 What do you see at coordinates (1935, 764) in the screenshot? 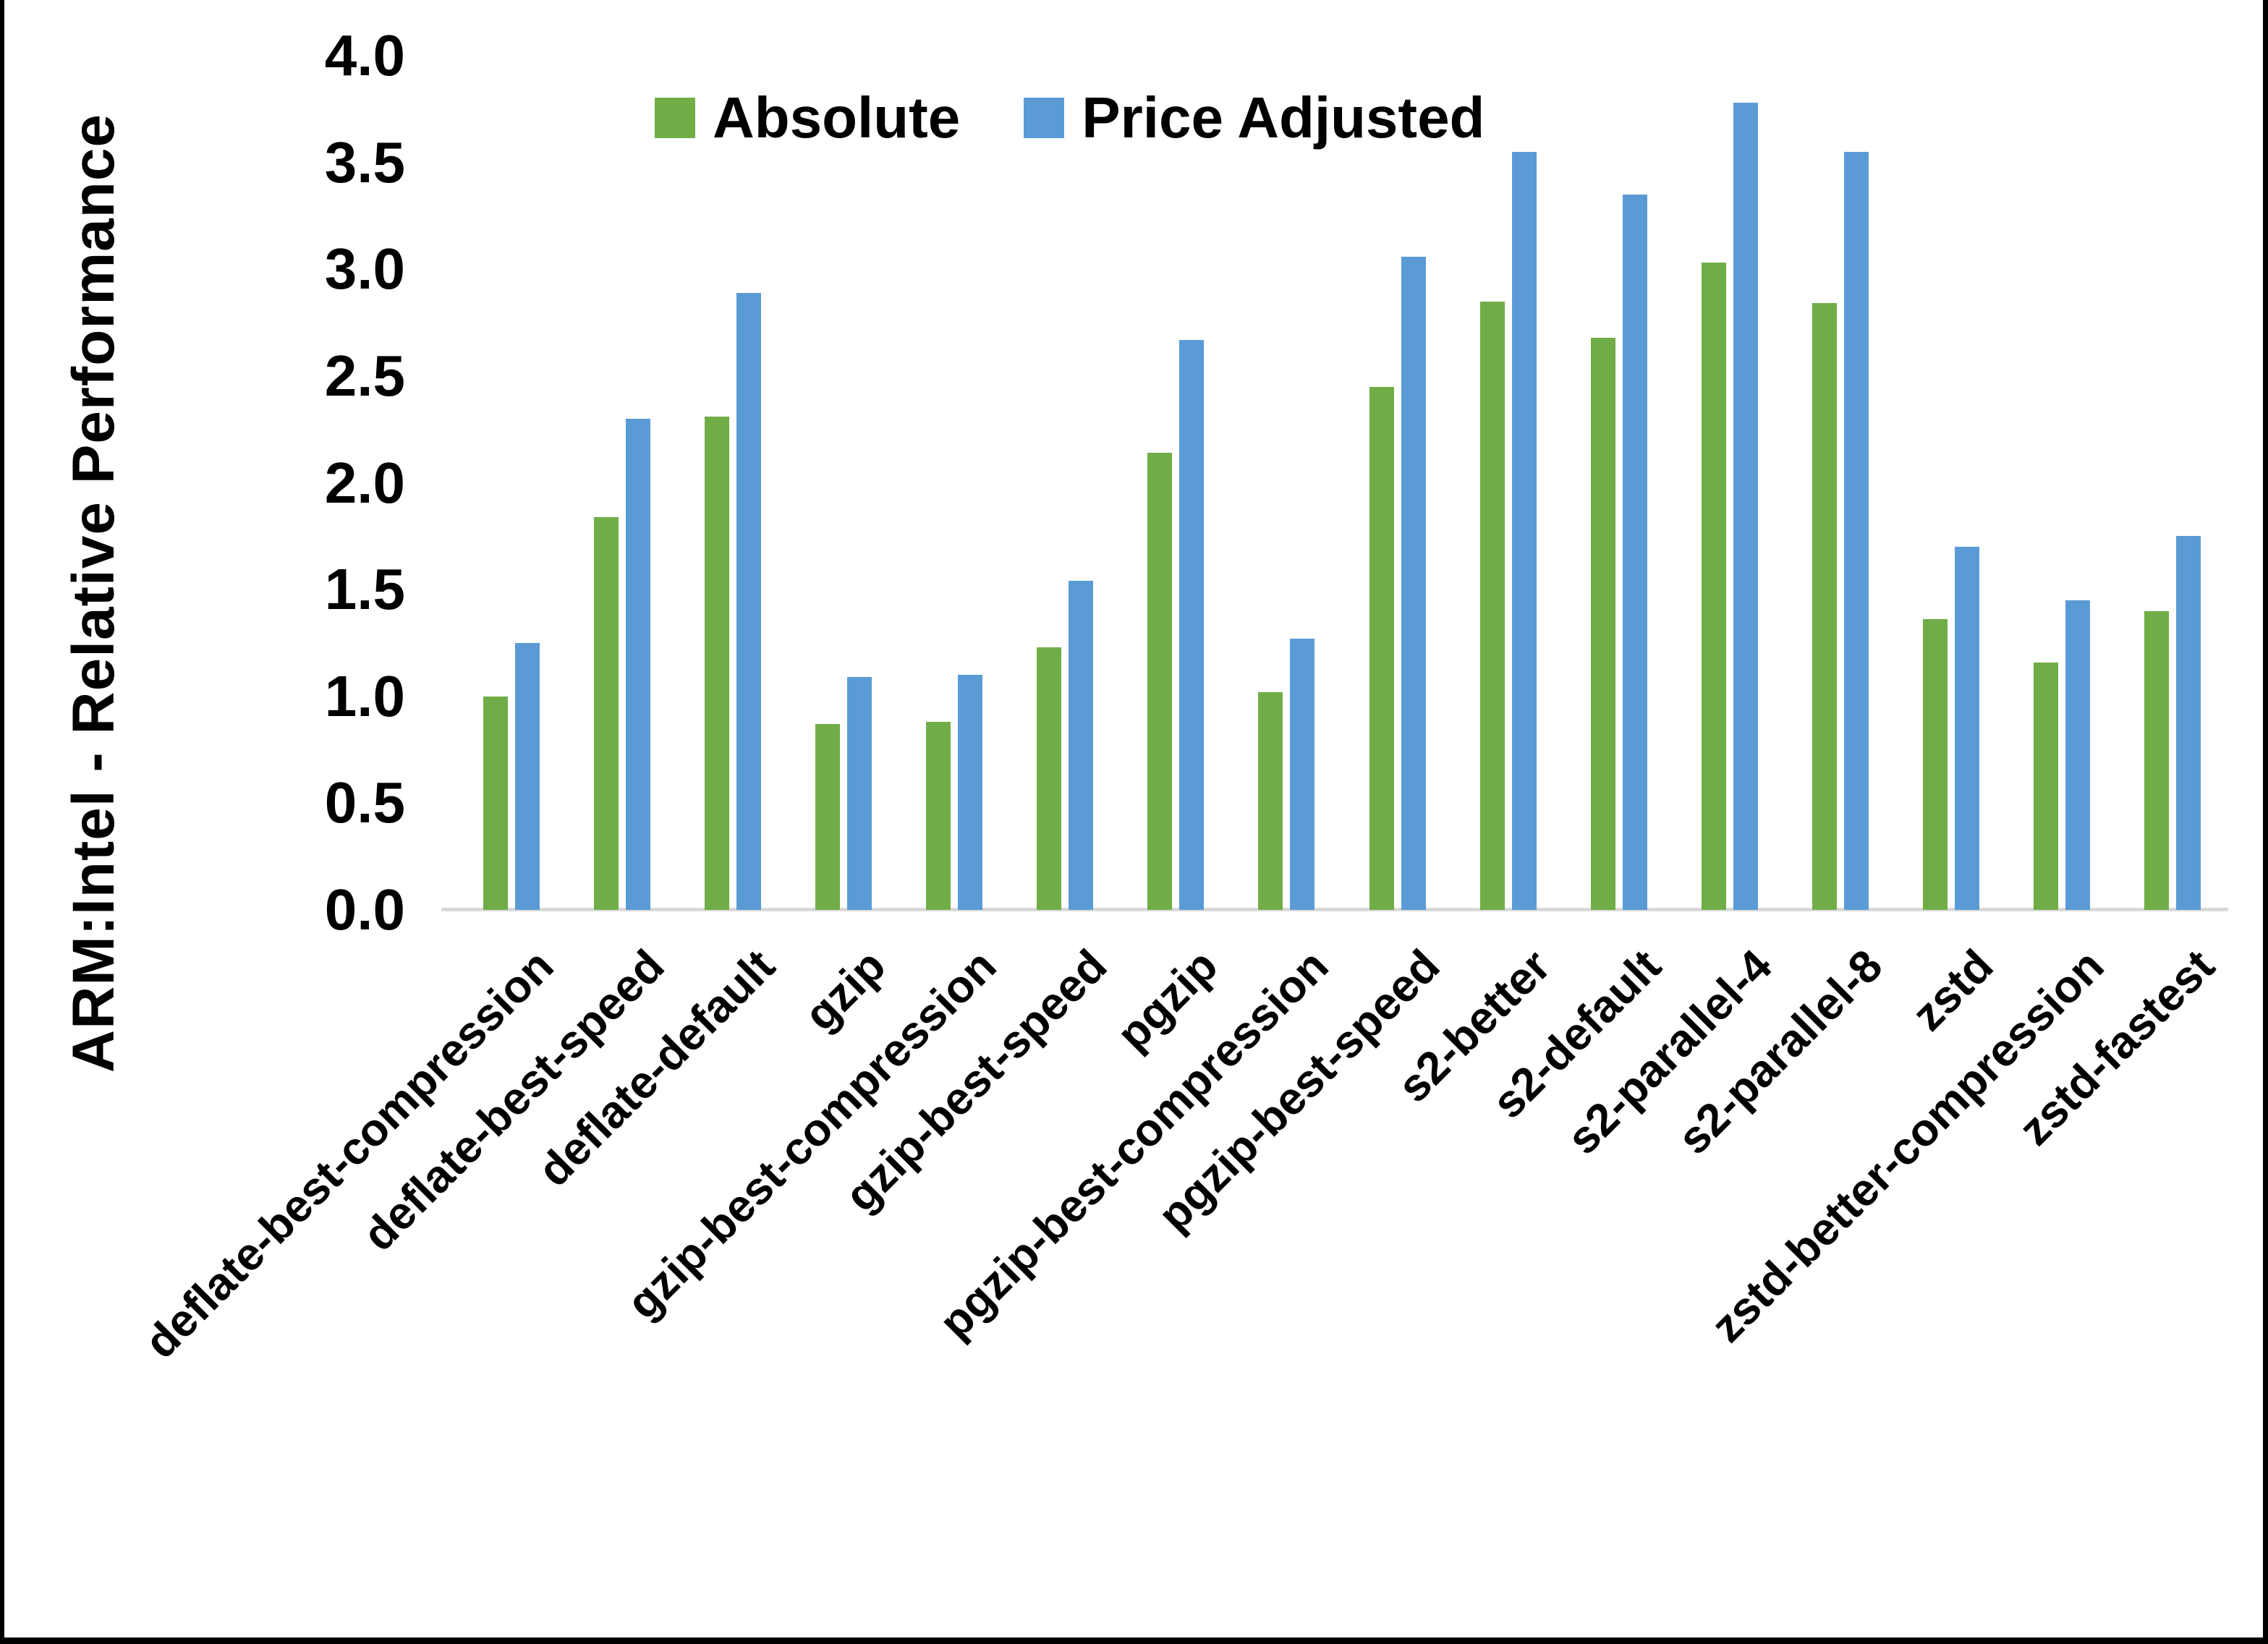
I see `bar-absolute-zstd` at bounding box center [1935, 764].